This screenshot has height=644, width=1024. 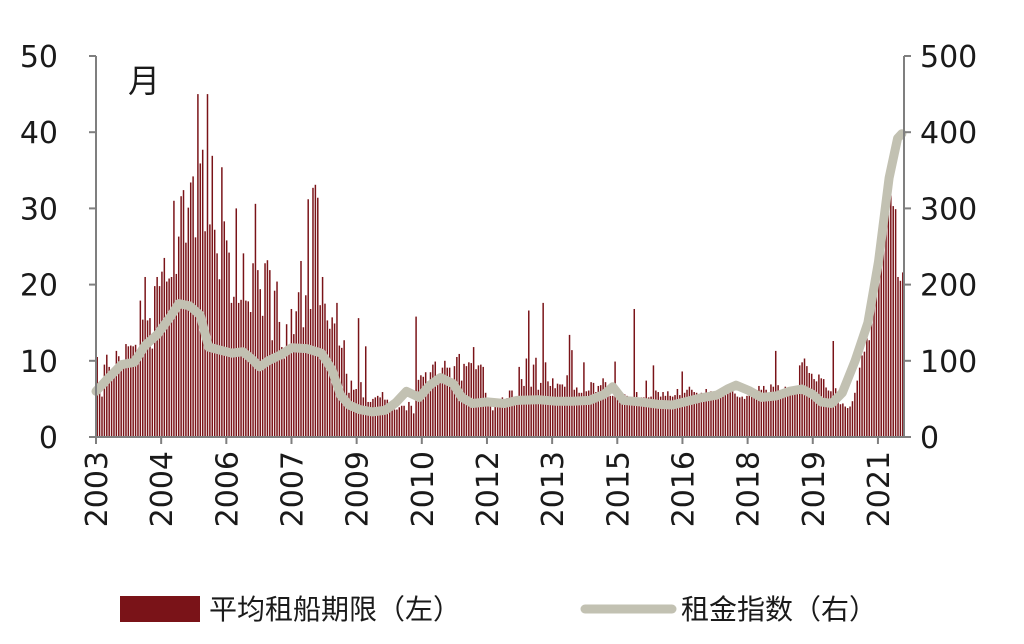 I want to click on x-tick-label: 2003, so click(x=97, y=489).